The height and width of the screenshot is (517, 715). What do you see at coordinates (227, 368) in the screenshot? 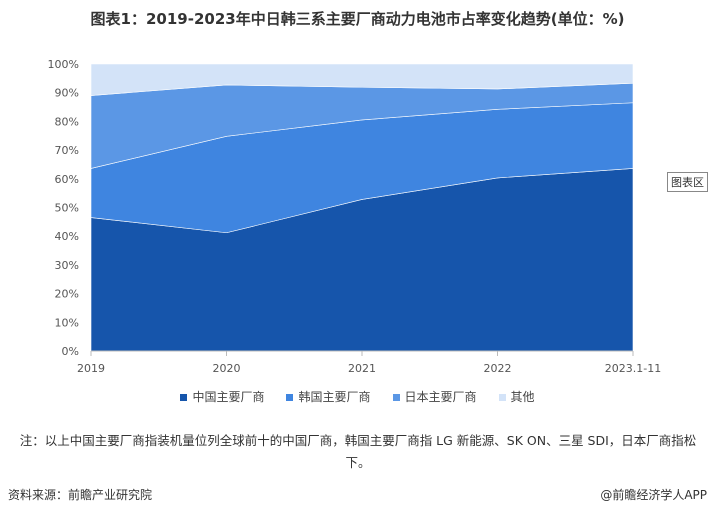
I see `x-tick-label: 2020` at bounding box center [227, 368].